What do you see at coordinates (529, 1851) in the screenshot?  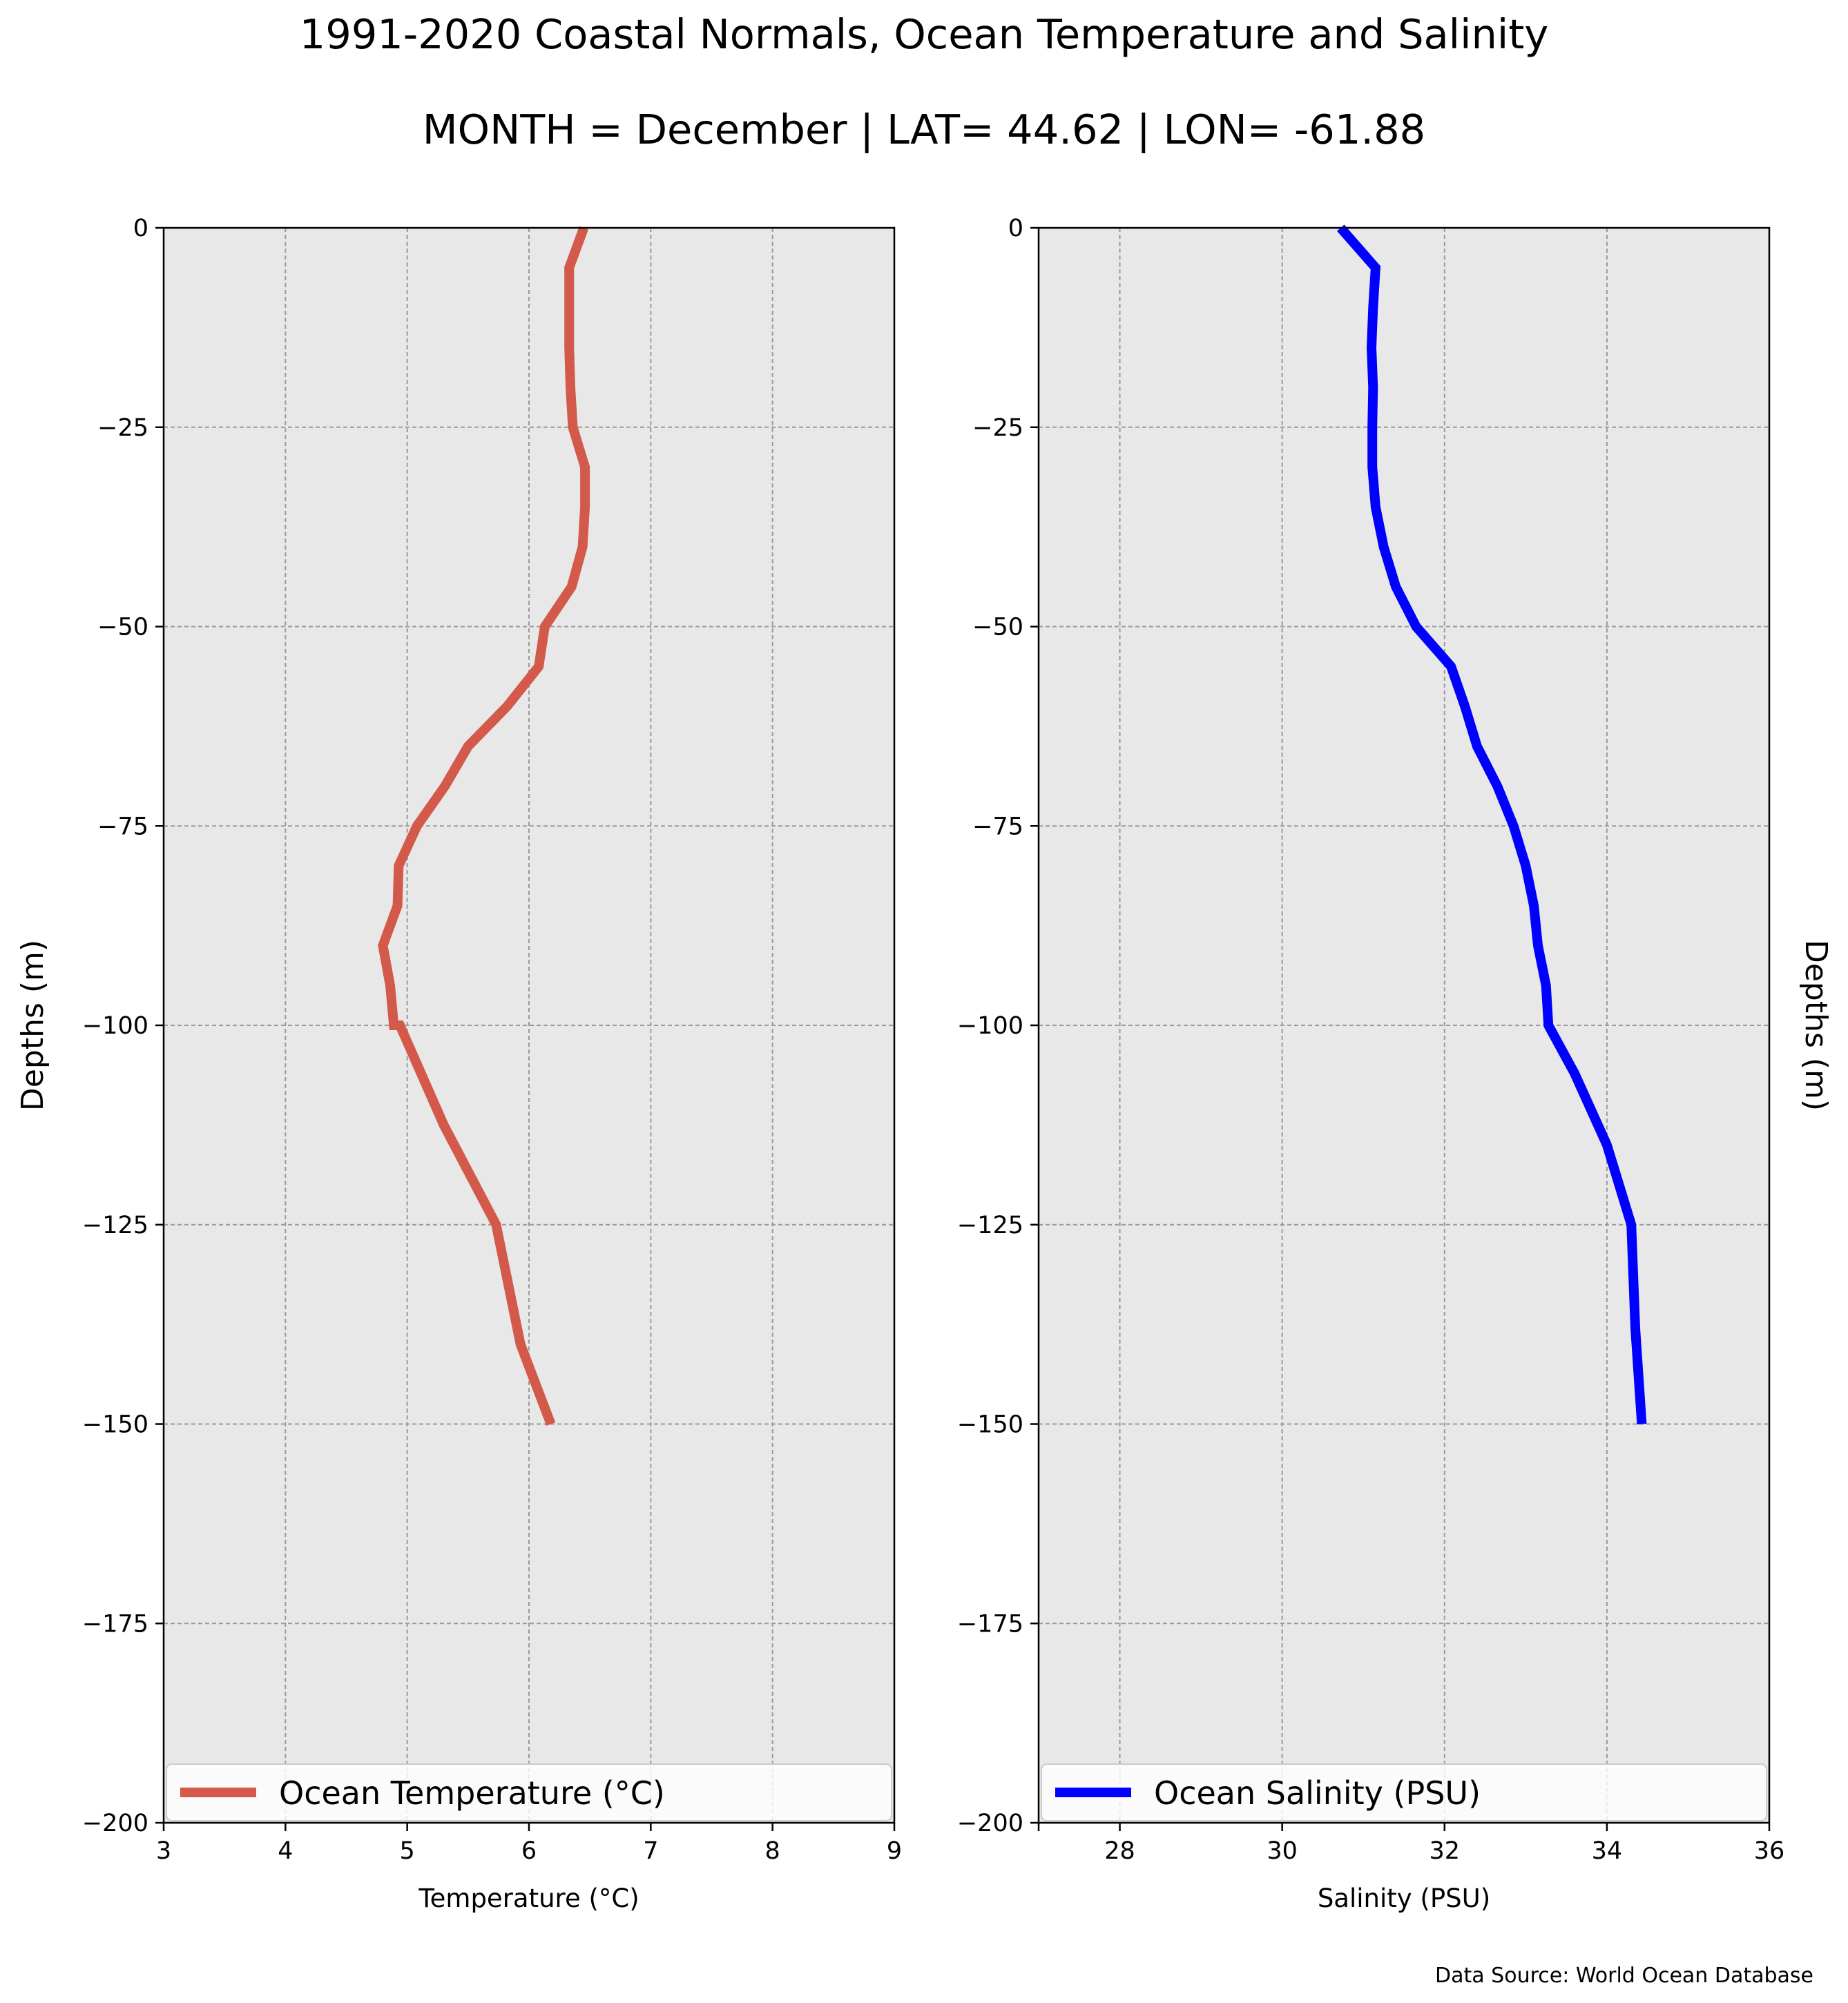 I see `temp-x-tick-label: 6` at bounding box center [529, 1851].